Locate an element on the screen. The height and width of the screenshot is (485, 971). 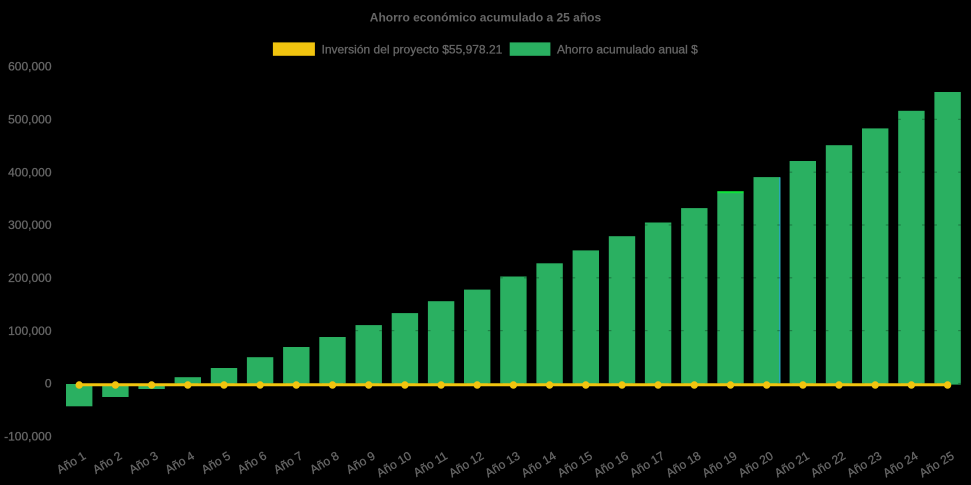
svg-text: 0 is located at coordinates (48, 384).